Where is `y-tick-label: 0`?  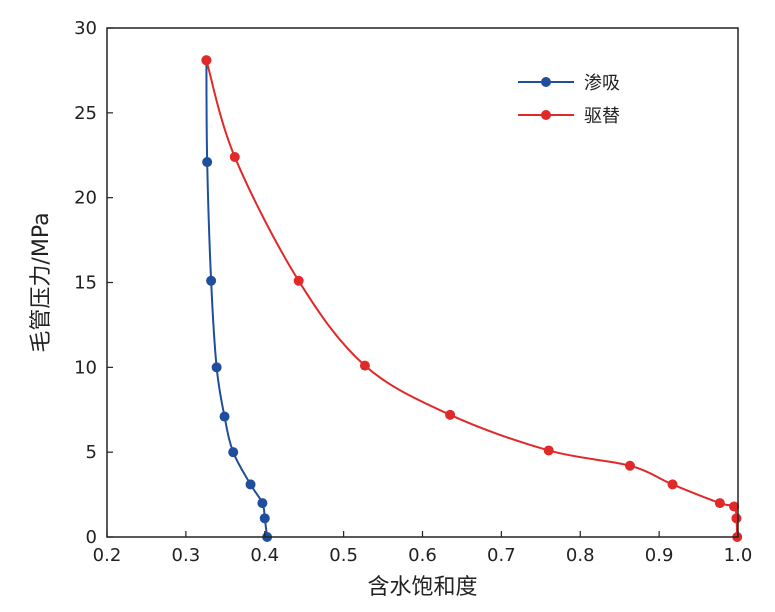
y-tick-label: 0 is located at coordinates (91, 537).